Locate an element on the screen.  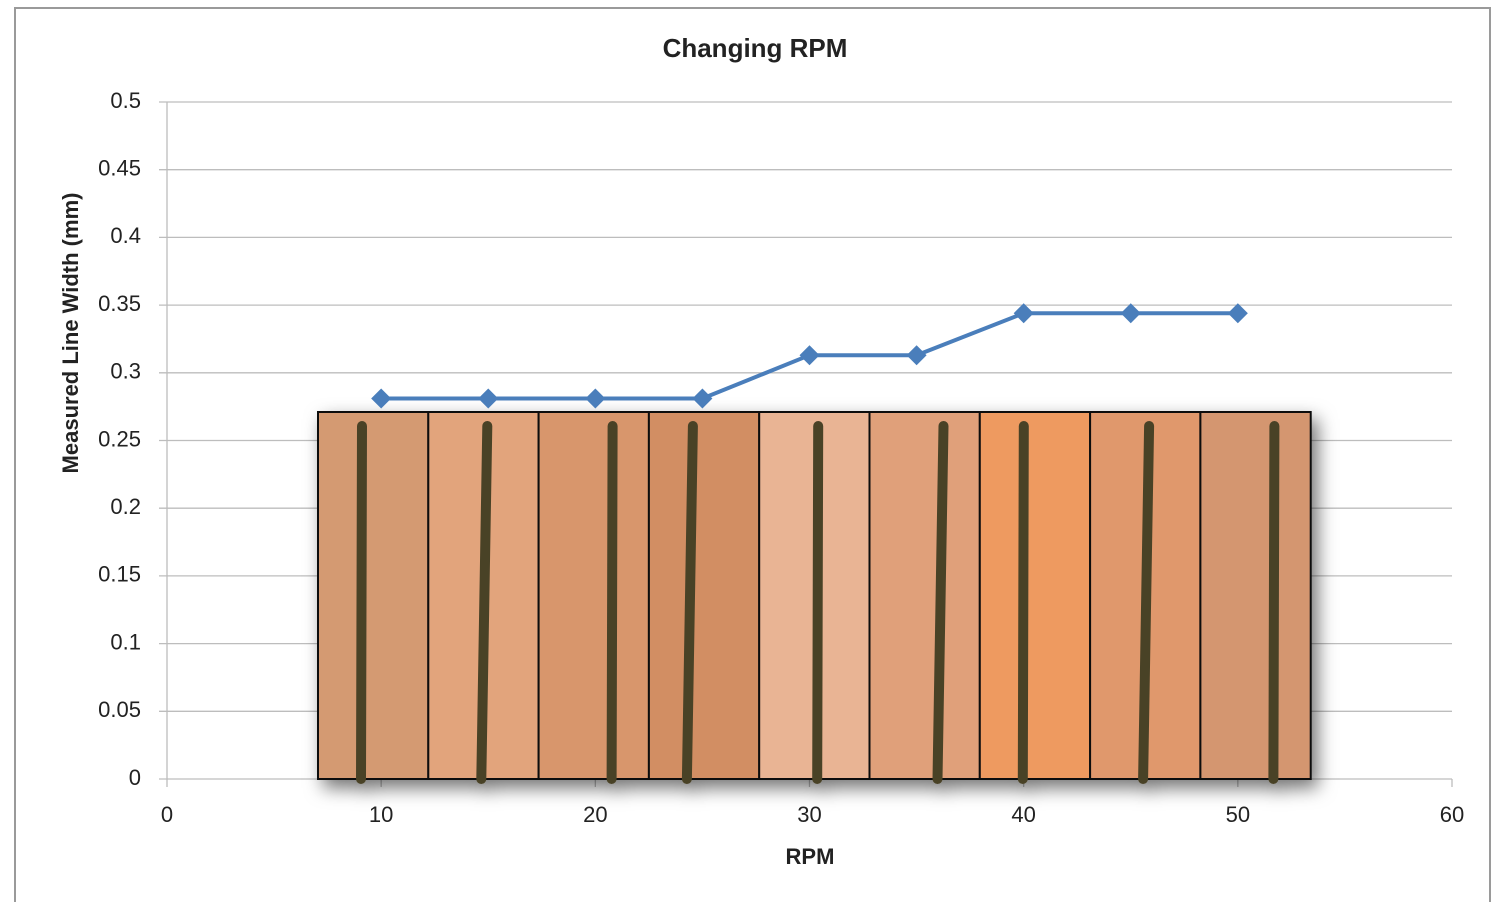
y-tick-label: 0.15 is located at coordinates (119, 574).